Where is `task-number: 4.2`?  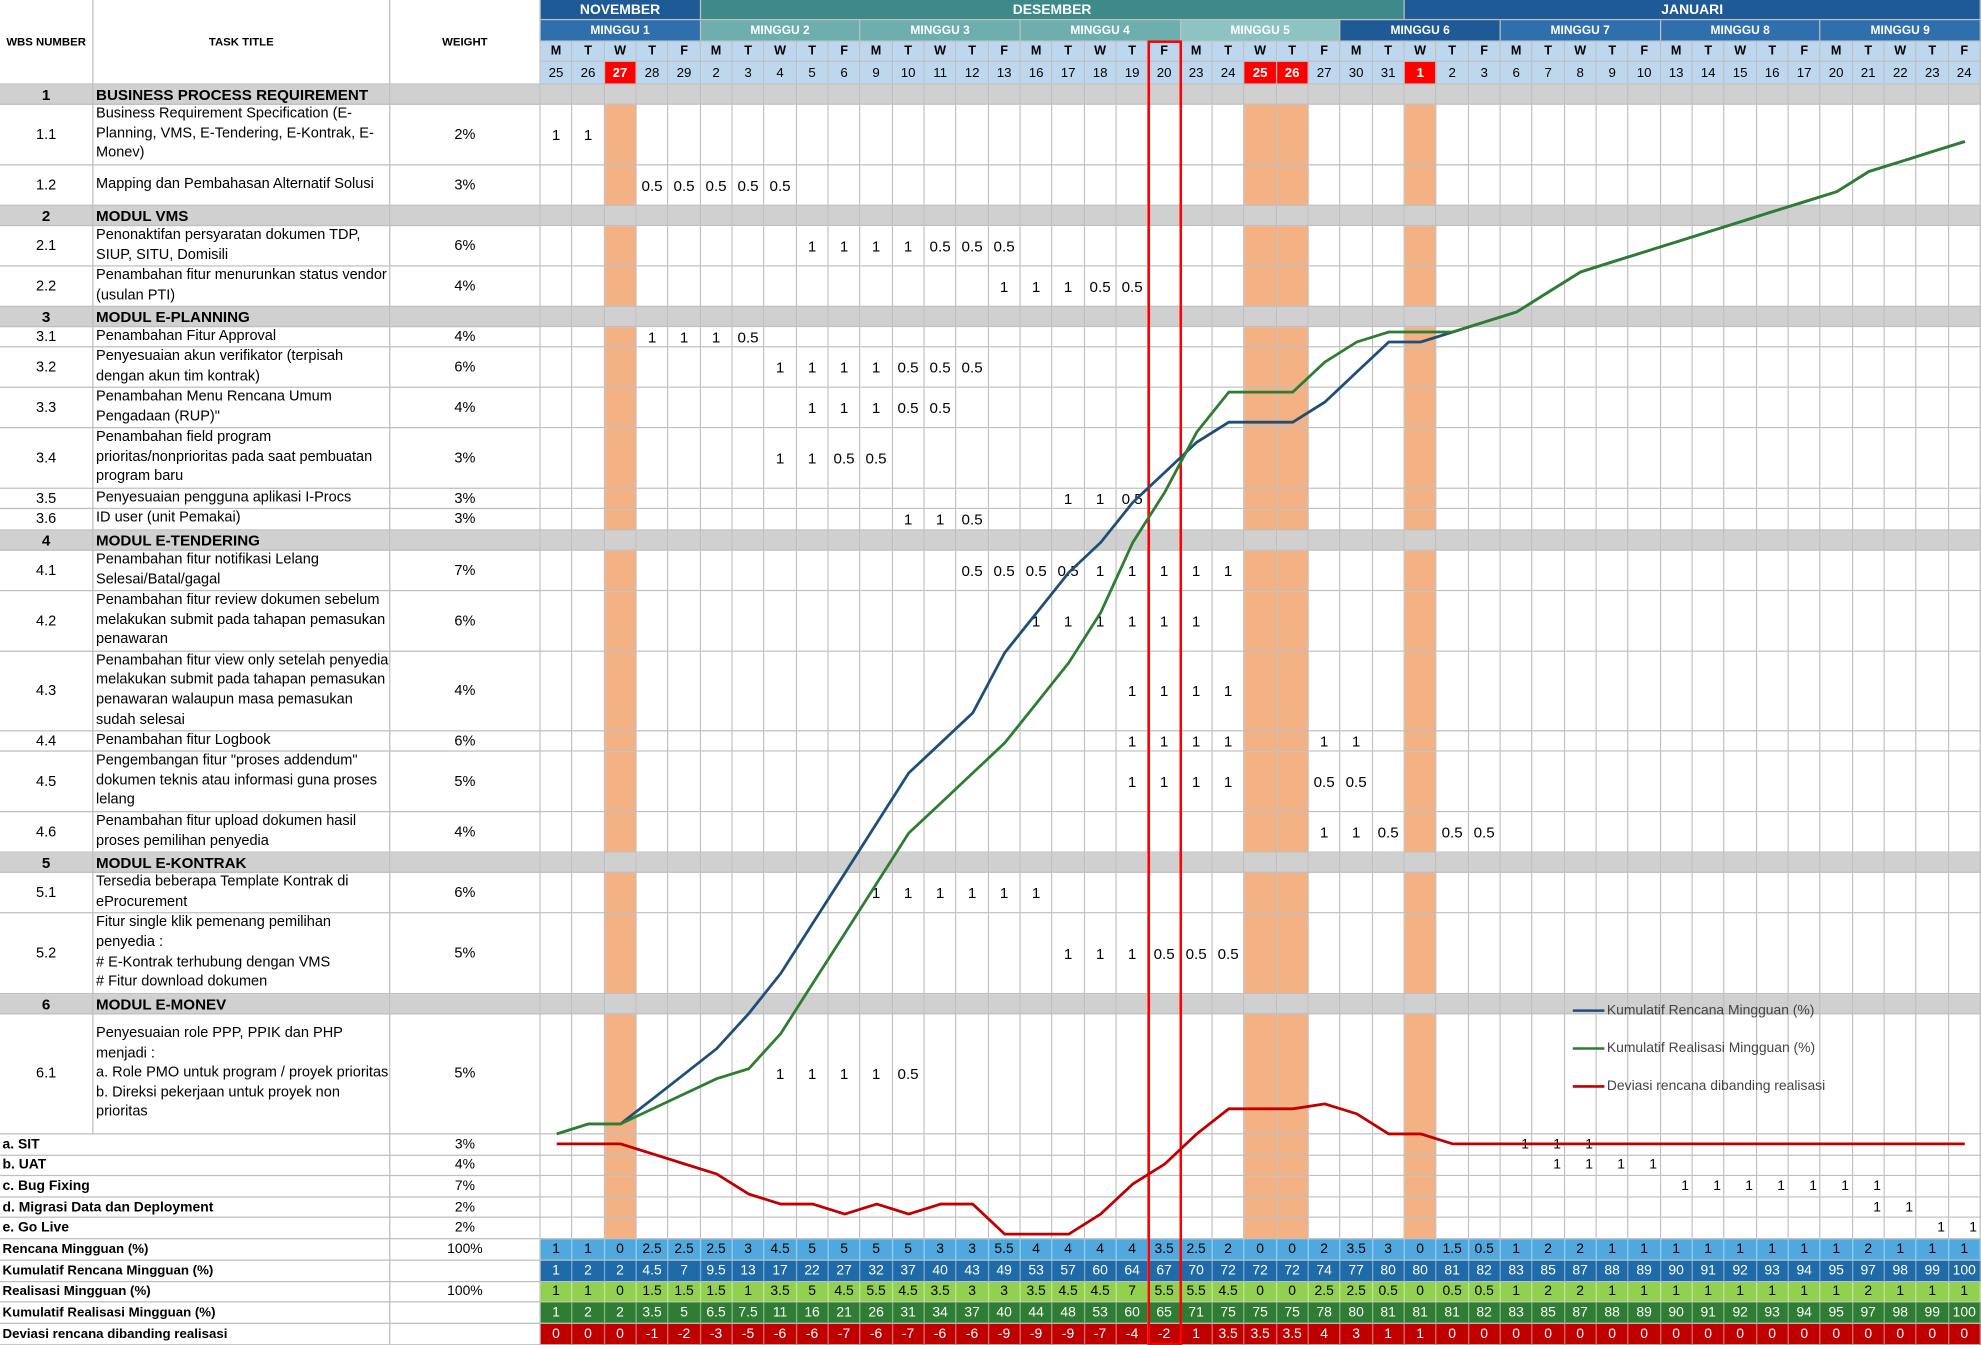 task-number: 4.2 is located at coordinates (47, 621).